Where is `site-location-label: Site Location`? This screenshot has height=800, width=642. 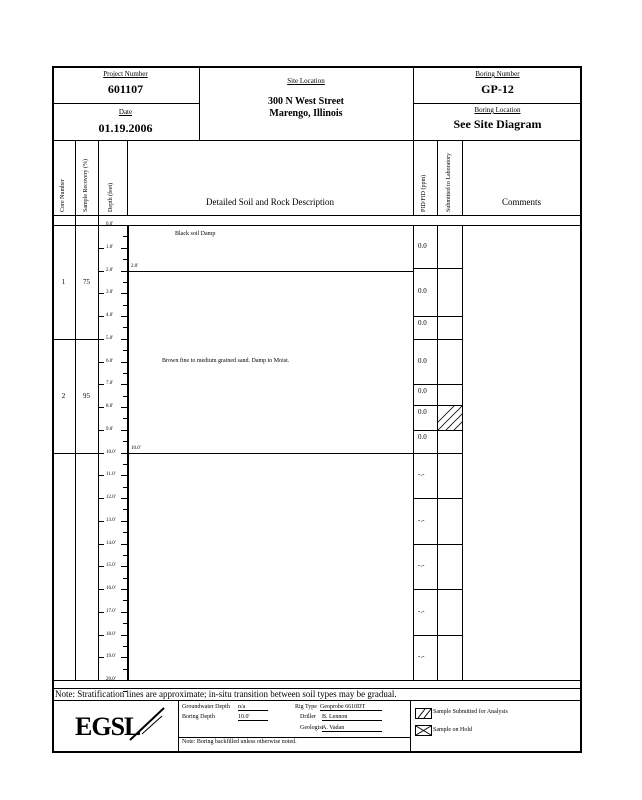 site-location-label: Site Location is located at coordinates (306, 81).